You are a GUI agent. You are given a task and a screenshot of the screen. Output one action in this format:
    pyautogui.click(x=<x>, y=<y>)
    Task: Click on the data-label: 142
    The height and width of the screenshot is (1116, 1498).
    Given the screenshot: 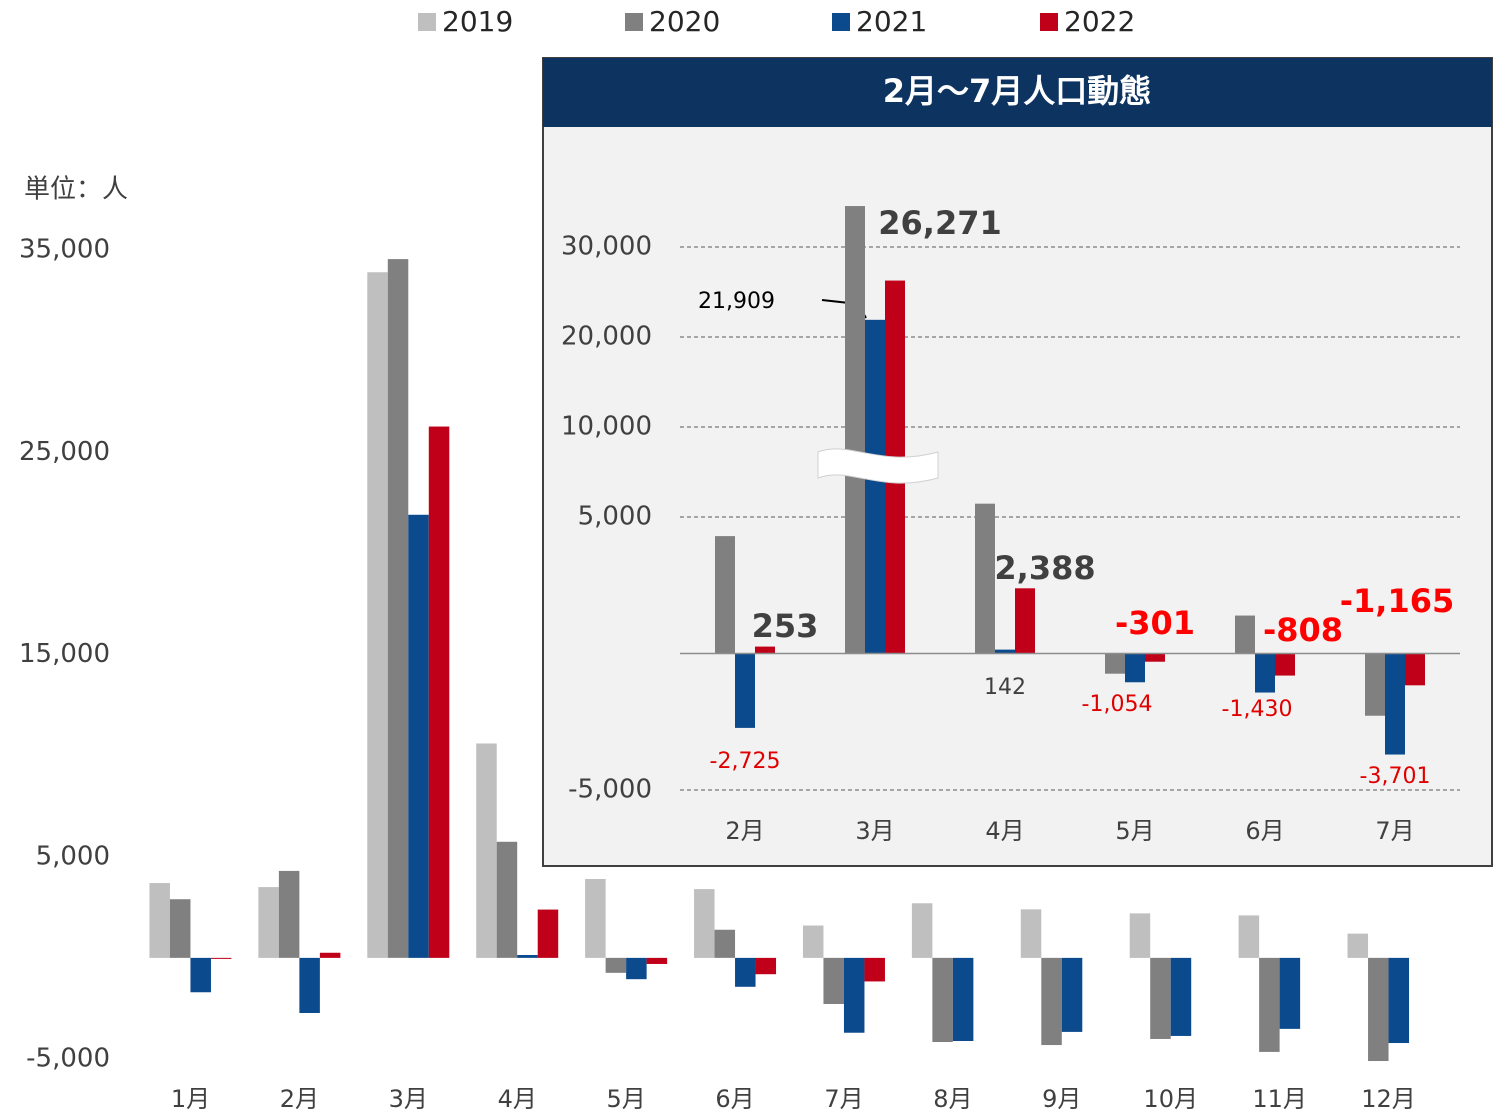 What is the action you would take?
    pyautogui.click(x=1005, y=687)
    